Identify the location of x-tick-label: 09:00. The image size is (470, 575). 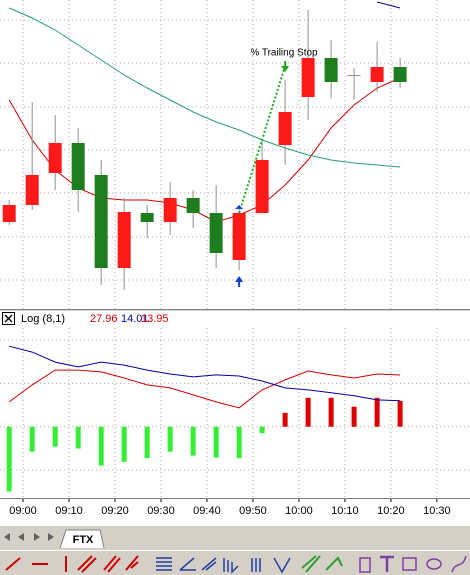
(23, 511).